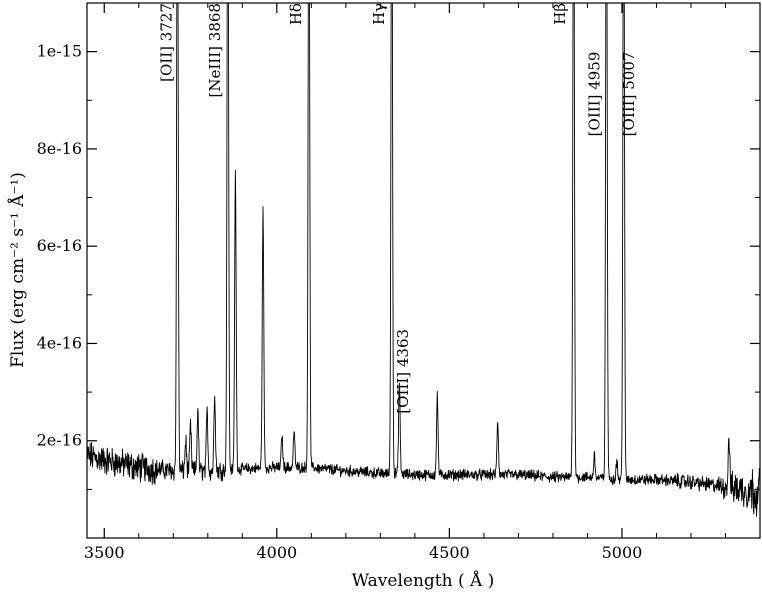  Describe the element at coordinates (59, 245) in the screenshot. I see `y-tick-label: 6e-16` at that location.